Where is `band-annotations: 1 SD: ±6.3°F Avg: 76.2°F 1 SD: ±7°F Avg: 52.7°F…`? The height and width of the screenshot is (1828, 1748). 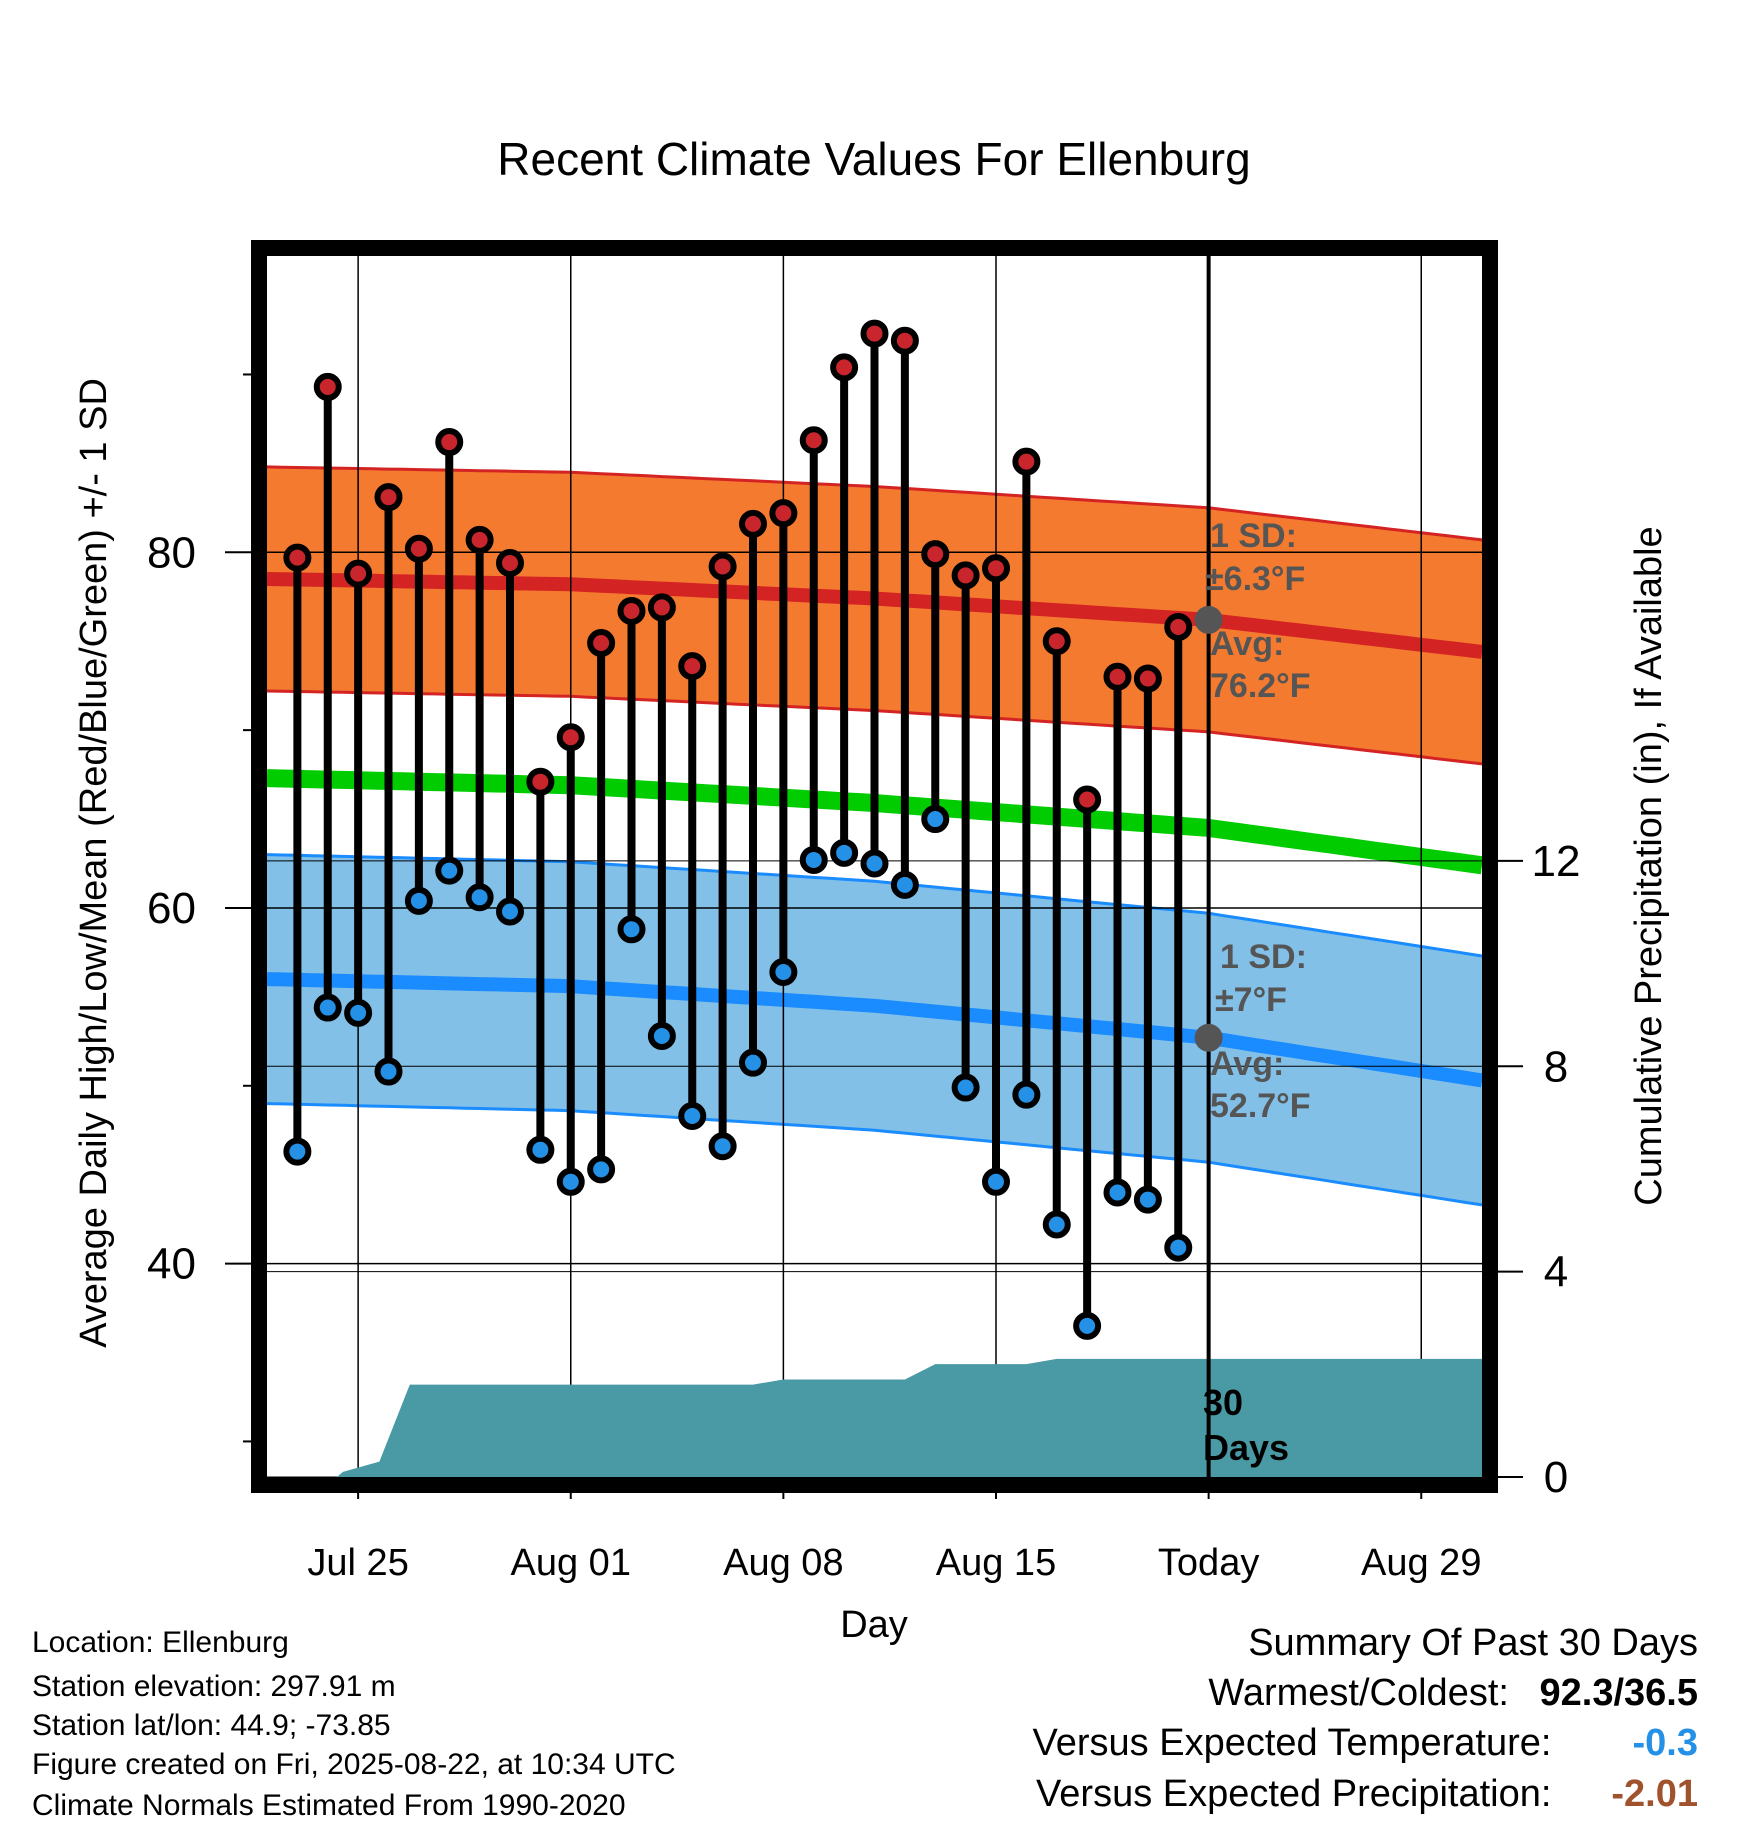 band-annotations: 1 SD: ±6.3°F Avg: 76.2°F 1 SD: ±7°F Avg: 52.7°F… is located at coordinates (1252, 992).